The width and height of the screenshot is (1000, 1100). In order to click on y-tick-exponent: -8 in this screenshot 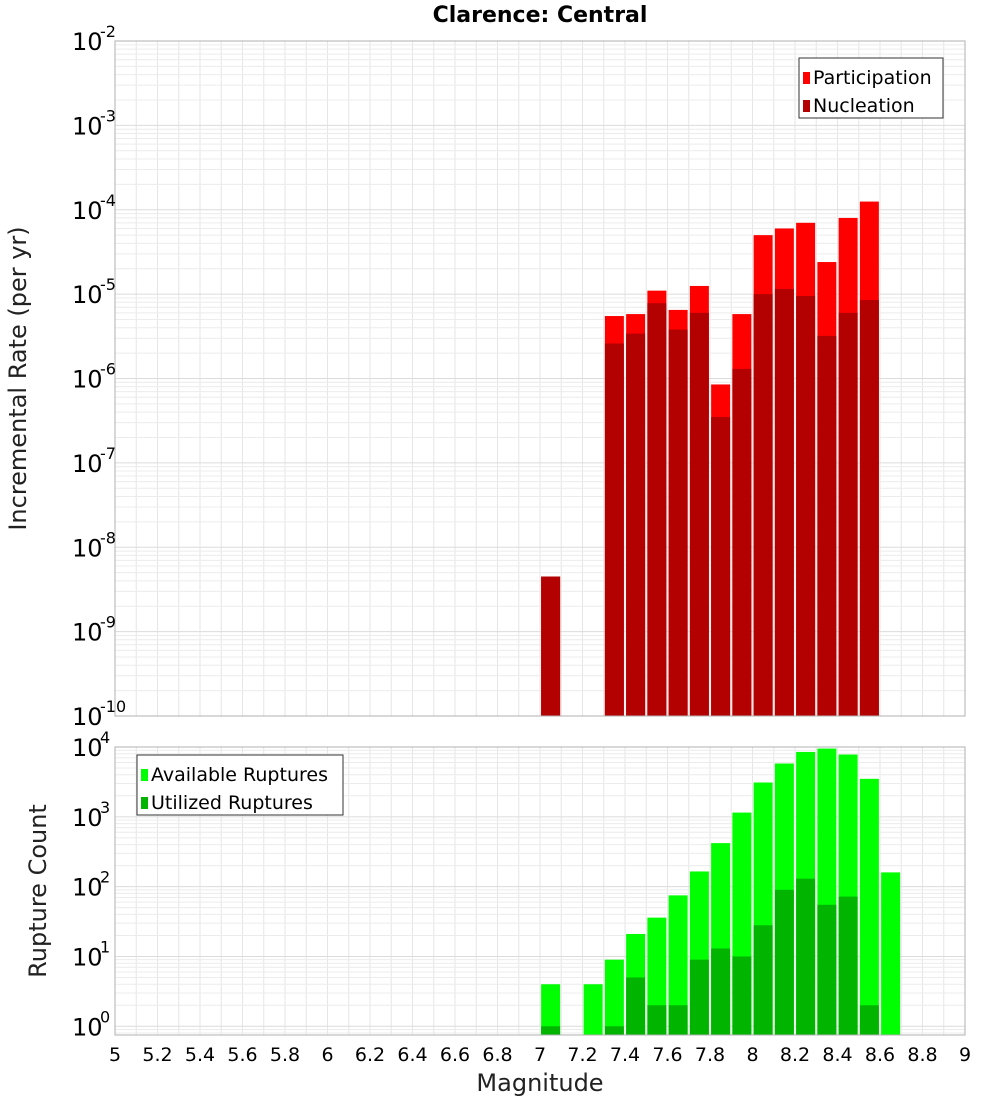, I will do `click(108, 537)`.